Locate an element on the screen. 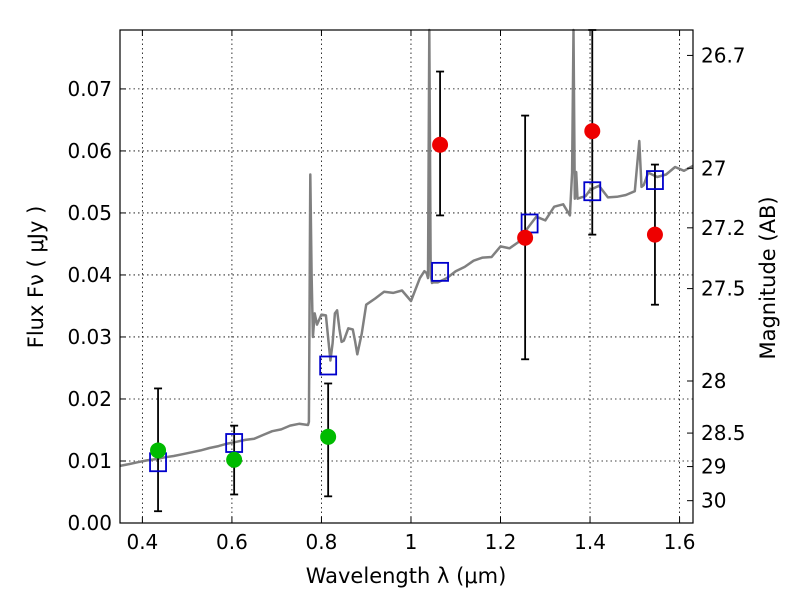 The height and width of the screenshot is (600, 800). y-axis-title: Flux Fν ( μJy ) is located at coordinates (36, 277).